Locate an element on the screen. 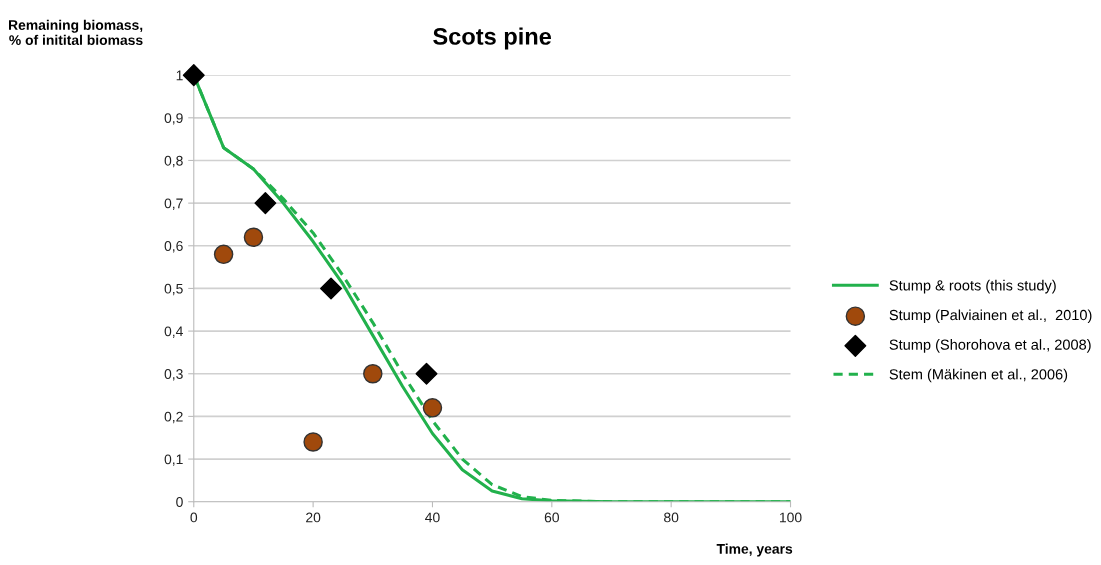  x-tick-label: 20 is located at coordinates (313, 517).